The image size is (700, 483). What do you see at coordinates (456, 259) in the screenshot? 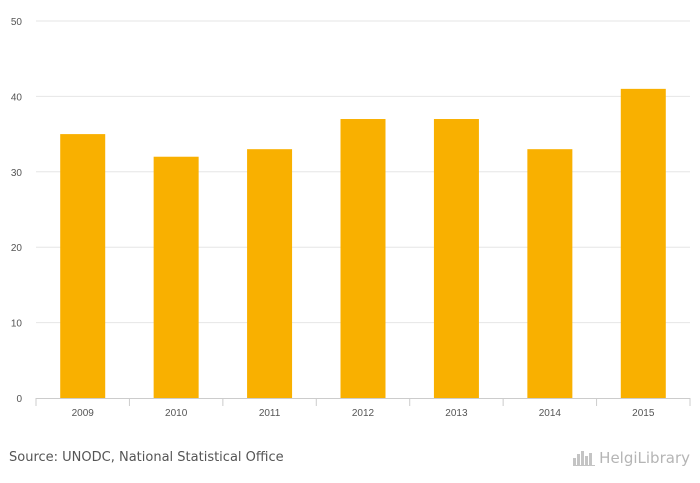
I see `bar-2013` at bounding box center [456, 259].